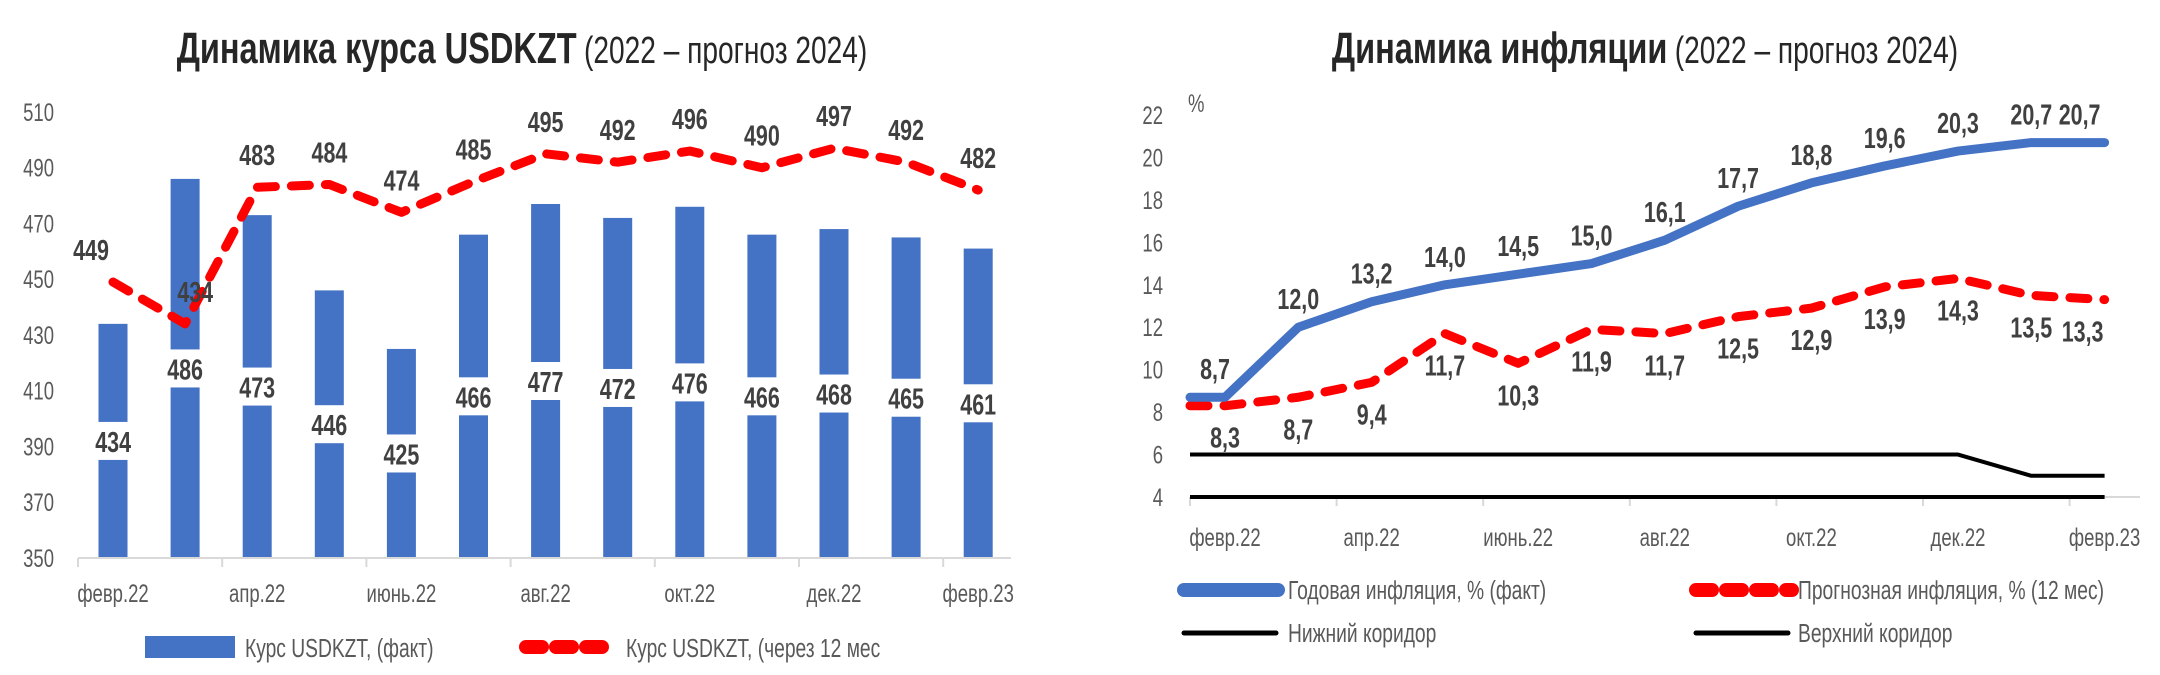 This screenshot has height=675, width=2160. I want to click on legend-label-inflation-forecast: Прогнозная инфляция, % (12 мес), so click(1951, 590).